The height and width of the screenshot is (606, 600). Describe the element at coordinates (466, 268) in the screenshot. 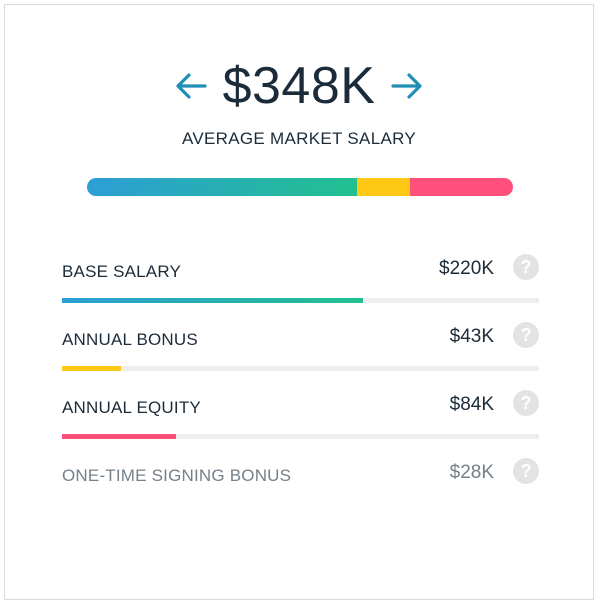

I see `row-value: $220K` at that location.